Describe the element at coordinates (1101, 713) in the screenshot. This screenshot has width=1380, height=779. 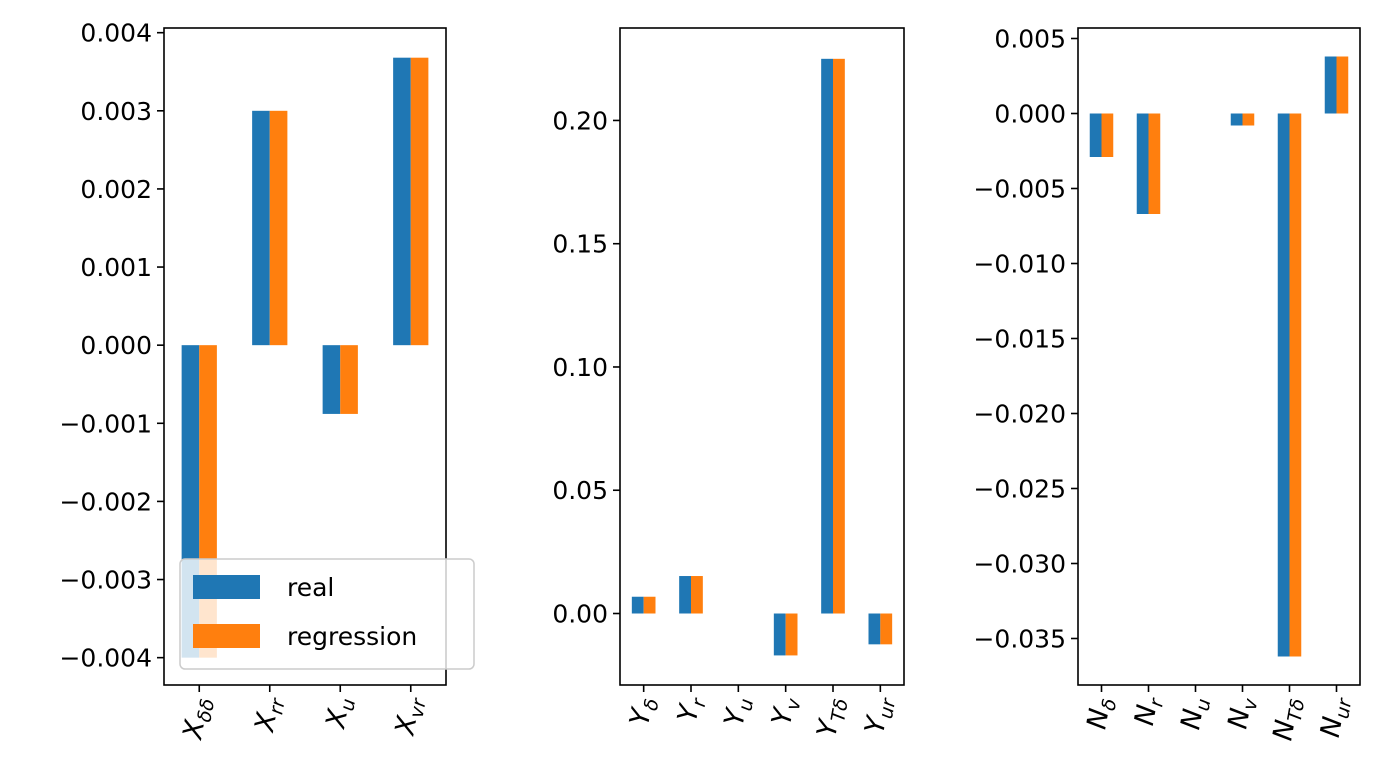
I see `x-tick-label: Nδ` at that location.